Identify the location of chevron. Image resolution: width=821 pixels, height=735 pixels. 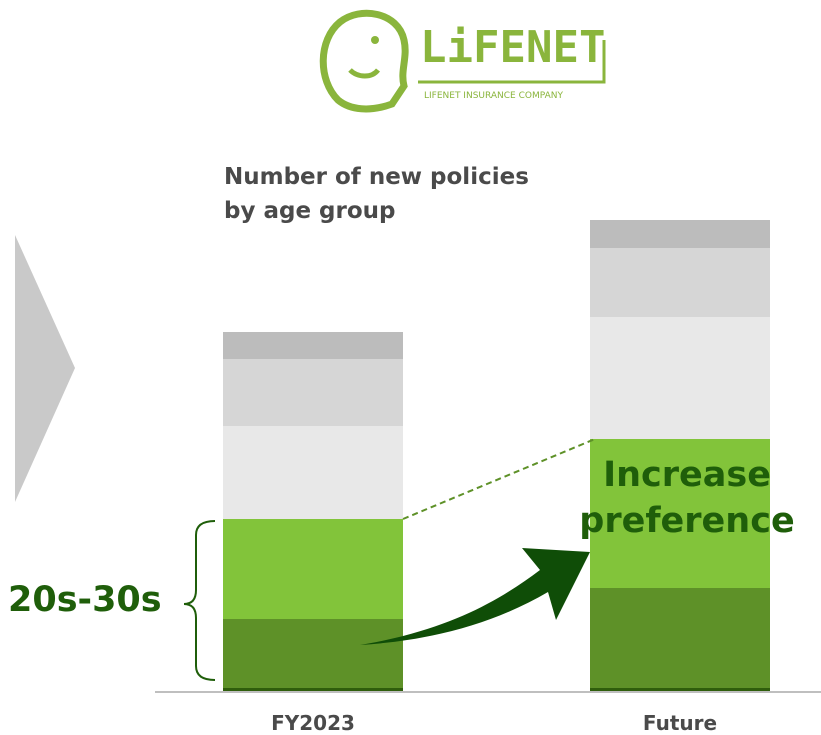
(45, 368).